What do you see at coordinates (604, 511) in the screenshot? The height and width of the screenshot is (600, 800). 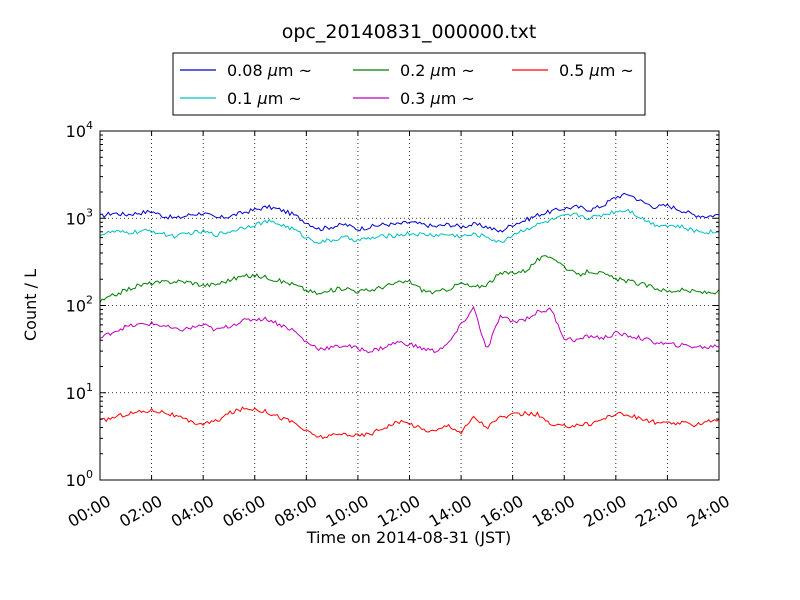 I see `x-tick-label: 20:00` at bounding box center [604, 511].